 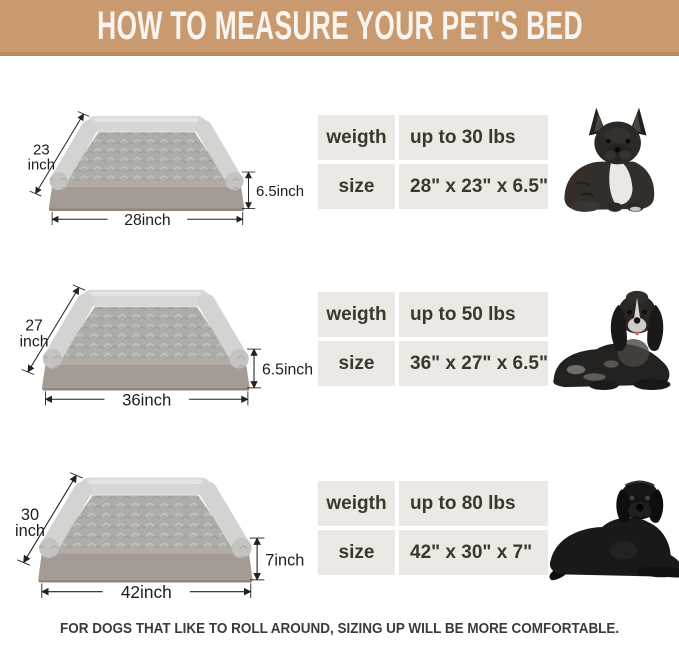 I want to click on spec-table-large: weigth up to 80 lbs size 42" x 30" x 7", so click(x=433, y=528).